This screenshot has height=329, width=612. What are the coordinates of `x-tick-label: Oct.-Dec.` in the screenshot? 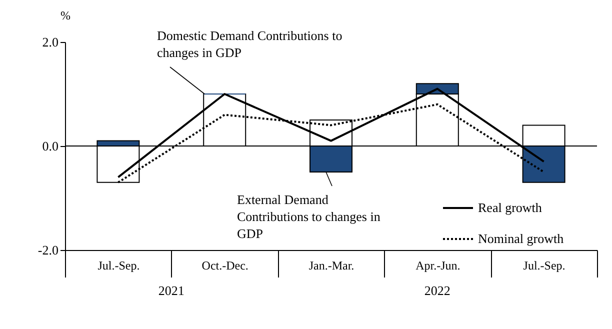 It's located at (225, 265).